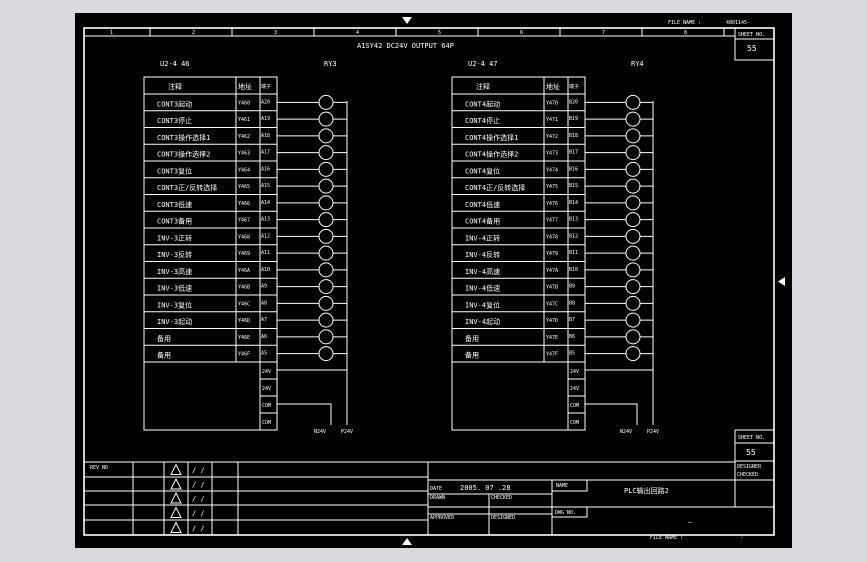 Image resolution: width=867 pixels, height=562 pixels. Describe the element at coordinates (521, 33) in the screenshot. I see `ruler-label: 6` at that location.